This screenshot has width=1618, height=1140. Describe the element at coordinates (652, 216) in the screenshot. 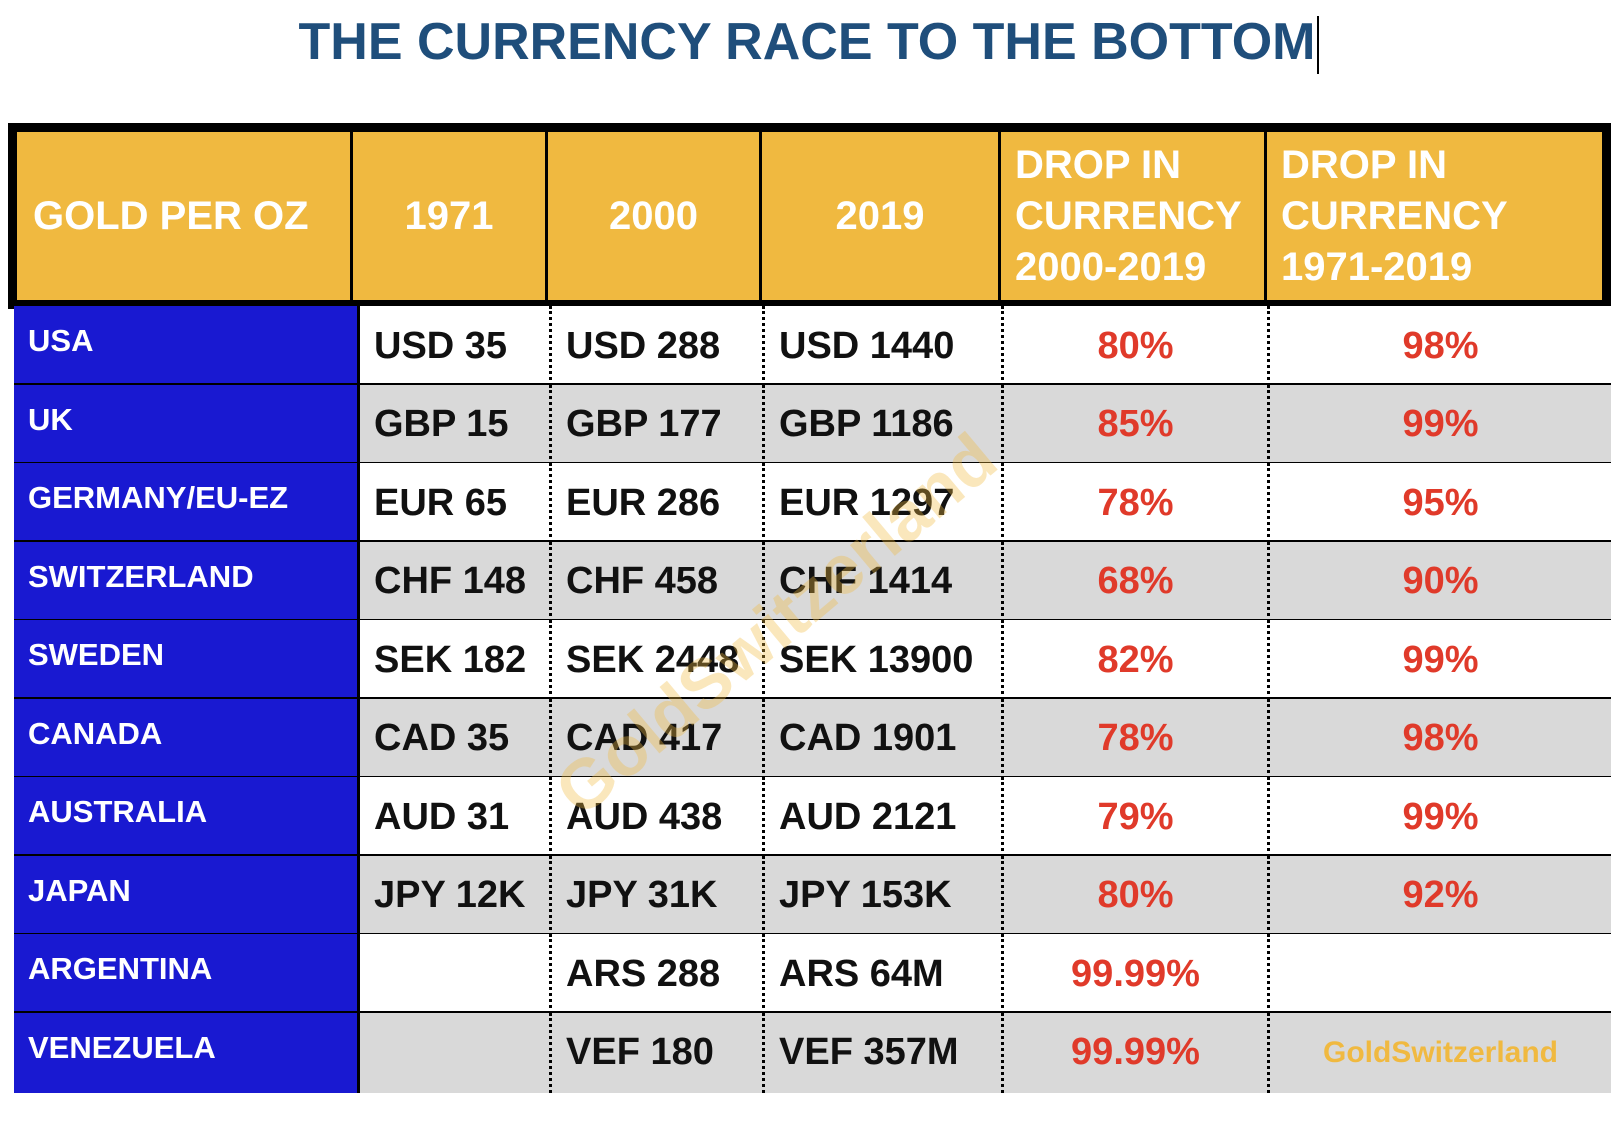

I see `header-2000: 2000` at that location.